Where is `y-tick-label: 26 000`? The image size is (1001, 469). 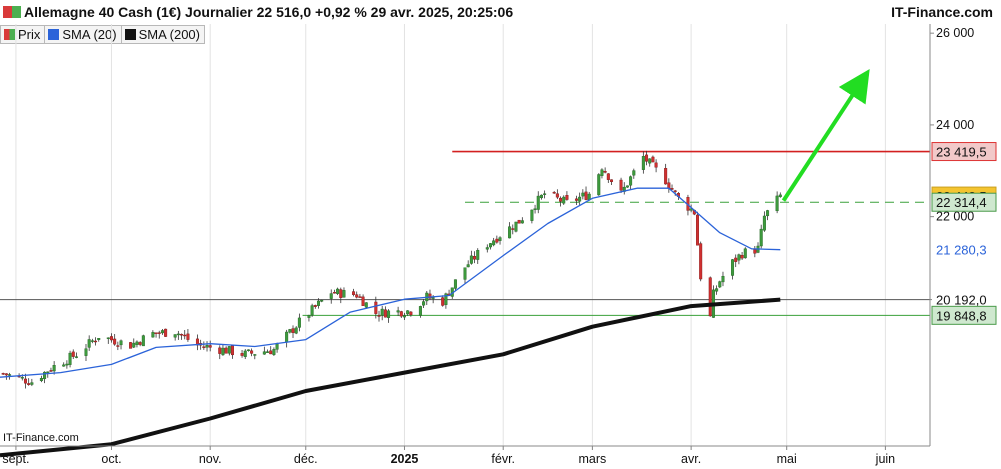 y-tick-label: 26 000 is located at coordinates (955, 33).